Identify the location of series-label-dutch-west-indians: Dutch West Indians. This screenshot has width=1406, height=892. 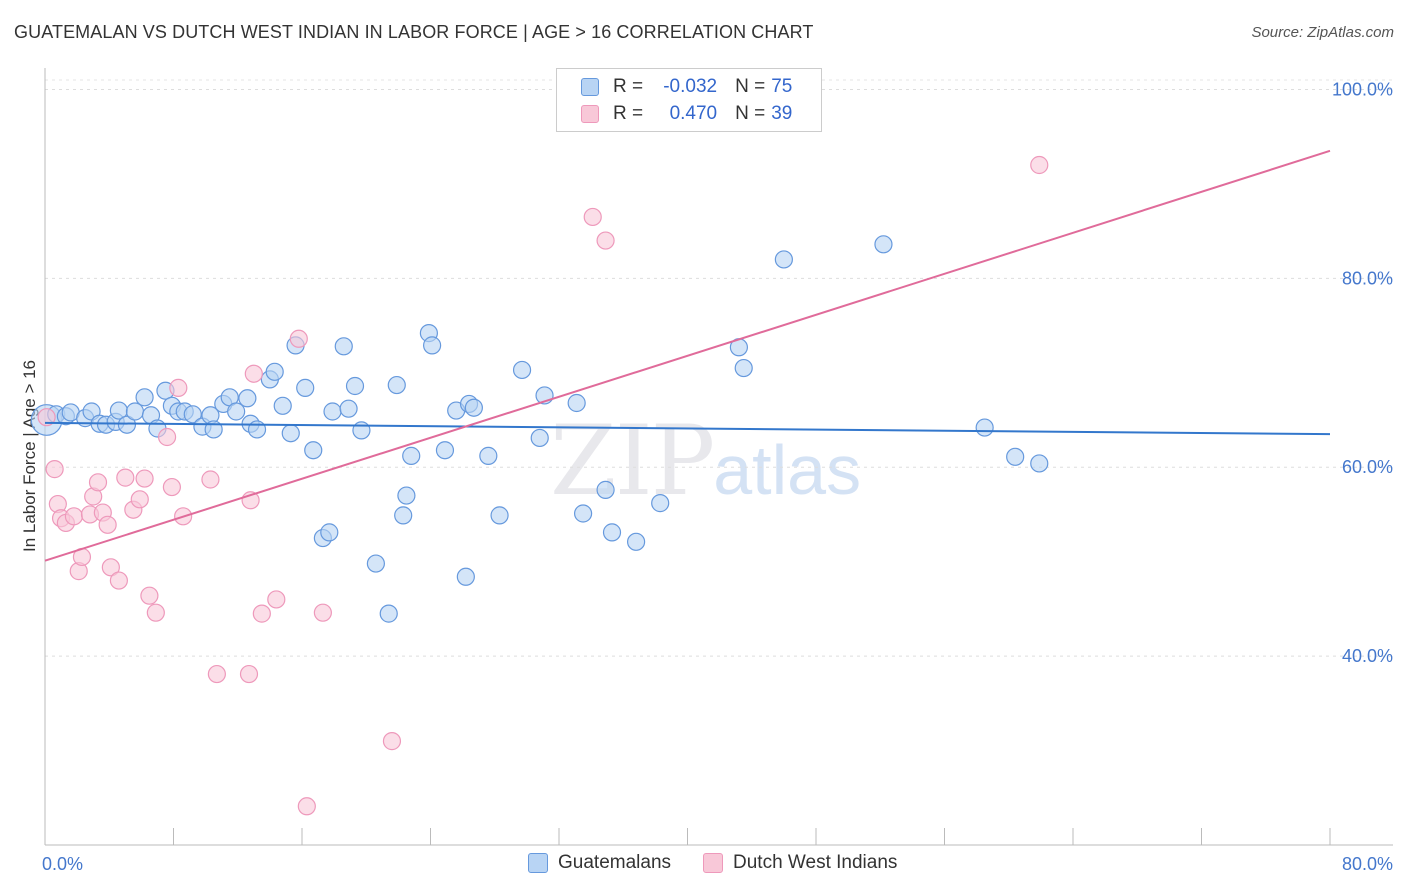
(815, 862).